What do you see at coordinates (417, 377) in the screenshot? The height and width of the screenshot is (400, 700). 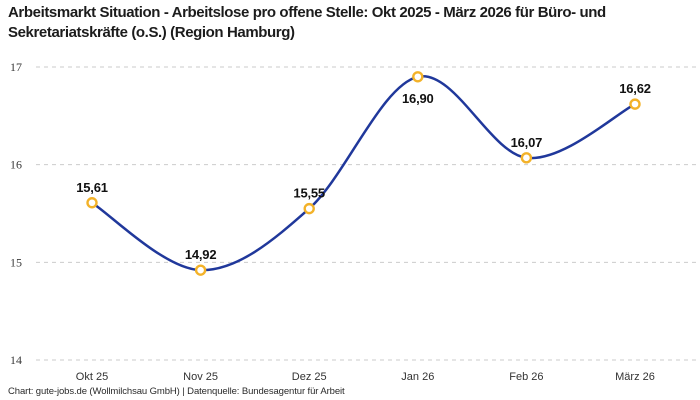 I see `x-tick-label: Jan 26` at bounding box center [417, 377].